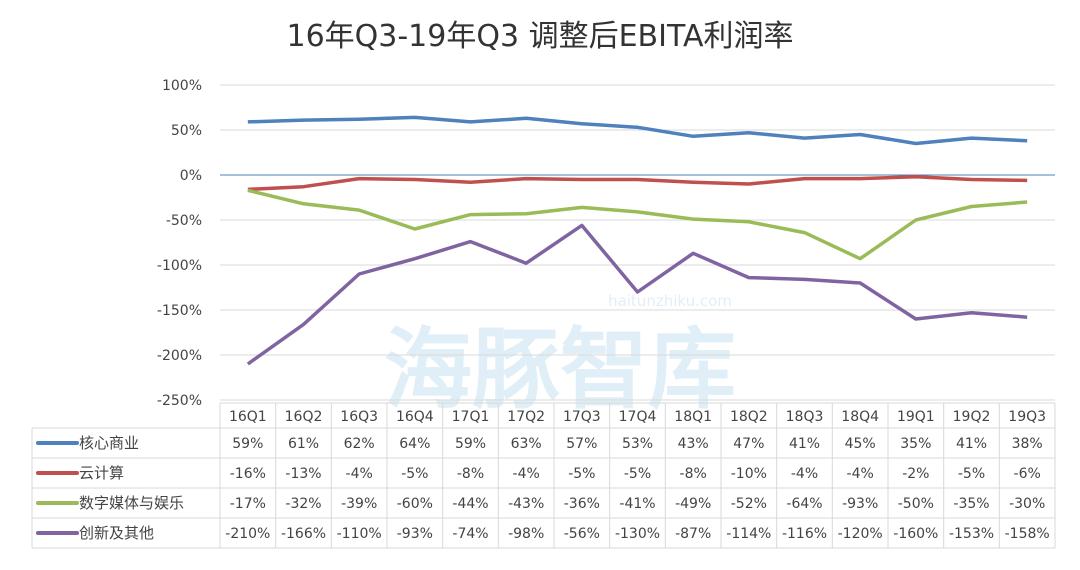  Describe the element at coordinates (182, 86) in the screenshot. I see `y-tick-label: 100%` at that location.